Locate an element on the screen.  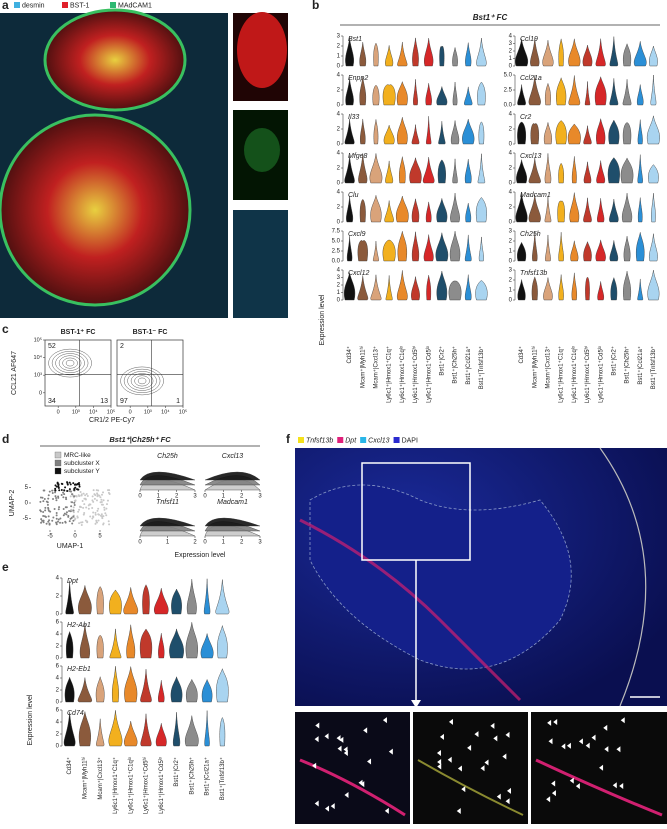
gene-name: Mfge8 is located at coordinates (358, 156).